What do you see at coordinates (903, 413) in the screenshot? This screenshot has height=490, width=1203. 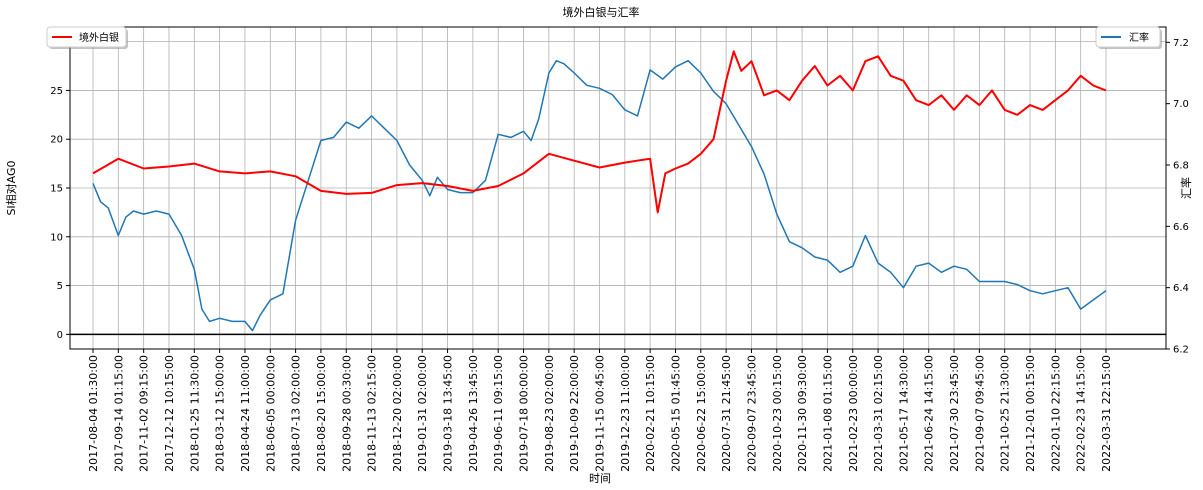 I see `x-tick-label: 2021-05-17 14:30:00` at bounding box center [903, 413].